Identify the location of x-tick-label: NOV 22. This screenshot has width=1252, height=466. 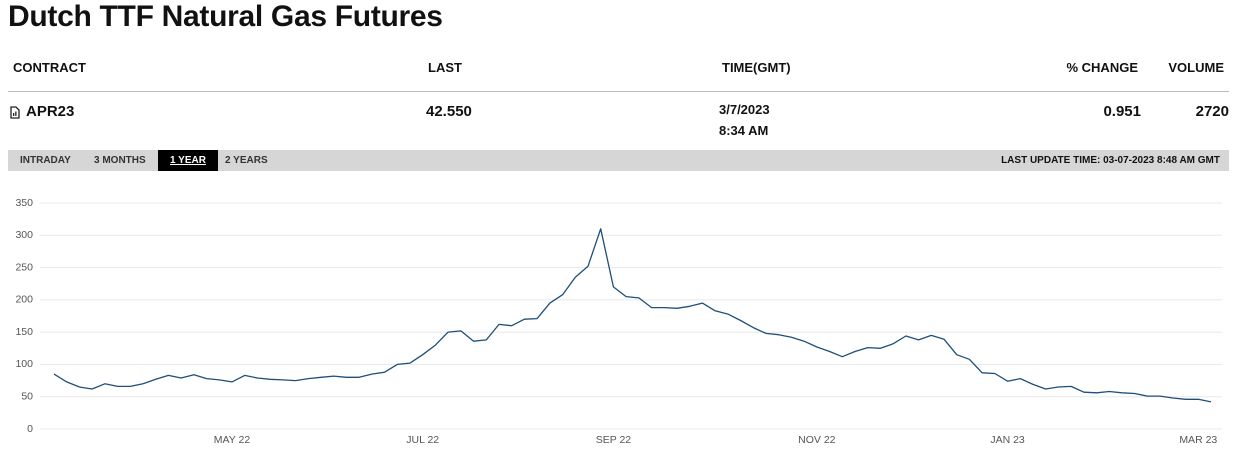
(817, 440).